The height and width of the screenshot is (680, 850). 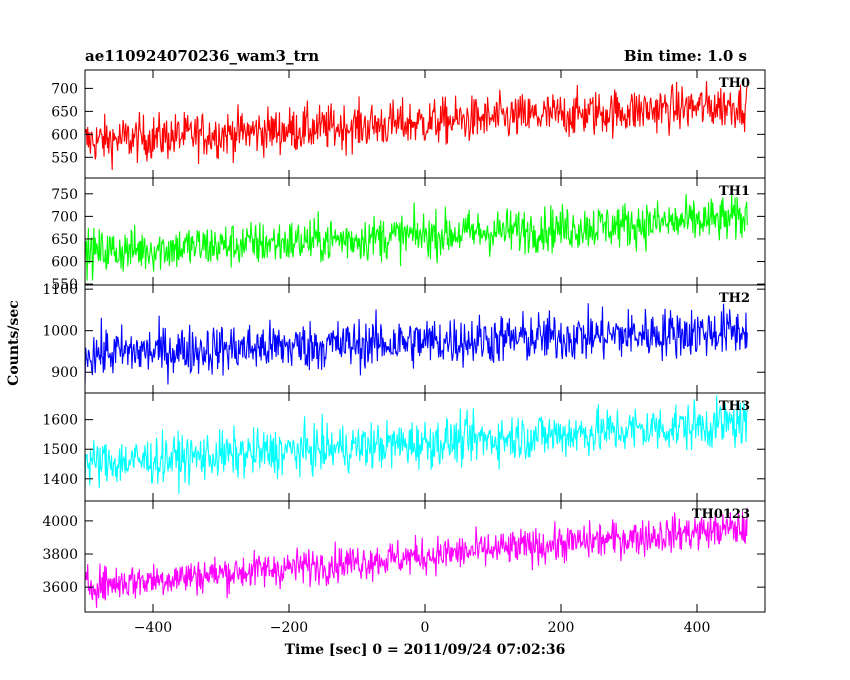 I want to click on series-line-th3, so click(x=416, y=444).